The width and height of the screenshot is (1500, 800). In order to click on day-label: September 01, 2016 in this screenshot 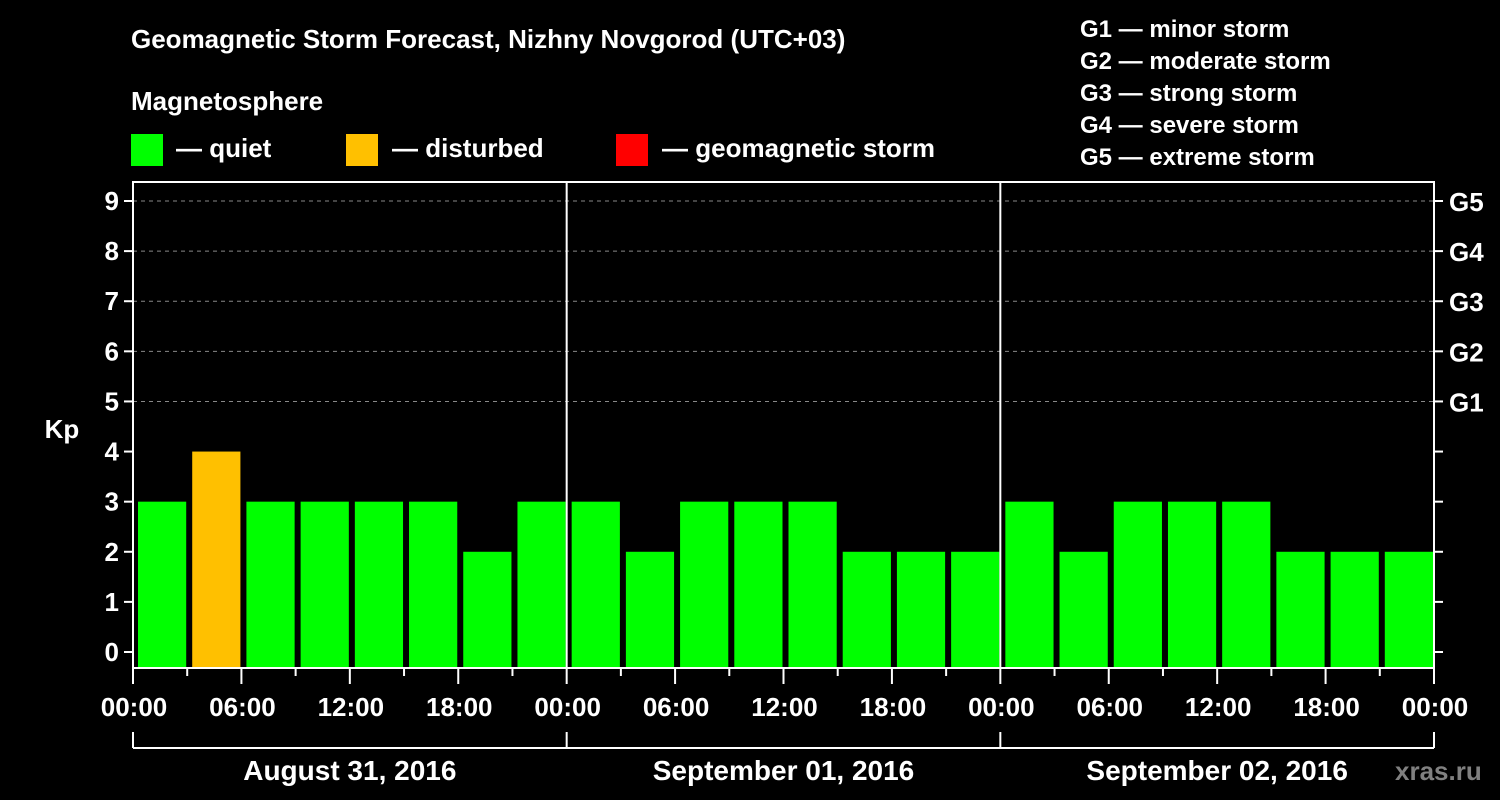, I will do `click(784, 770)`.